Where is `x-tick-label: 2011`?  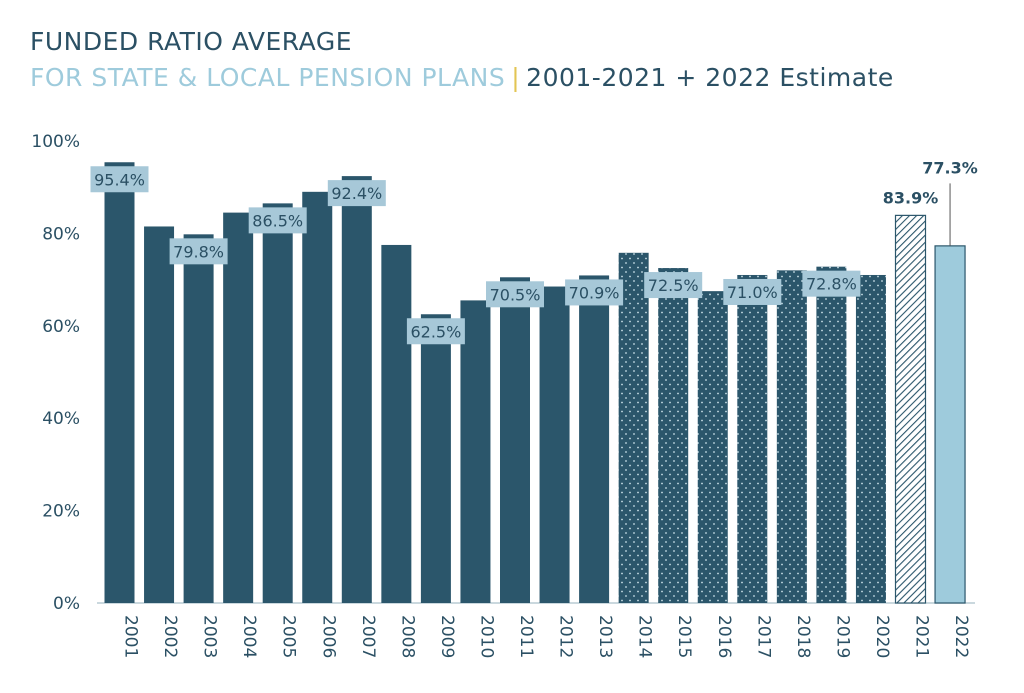
x-tick-label: 2011 is located at coordinates (526, 636).